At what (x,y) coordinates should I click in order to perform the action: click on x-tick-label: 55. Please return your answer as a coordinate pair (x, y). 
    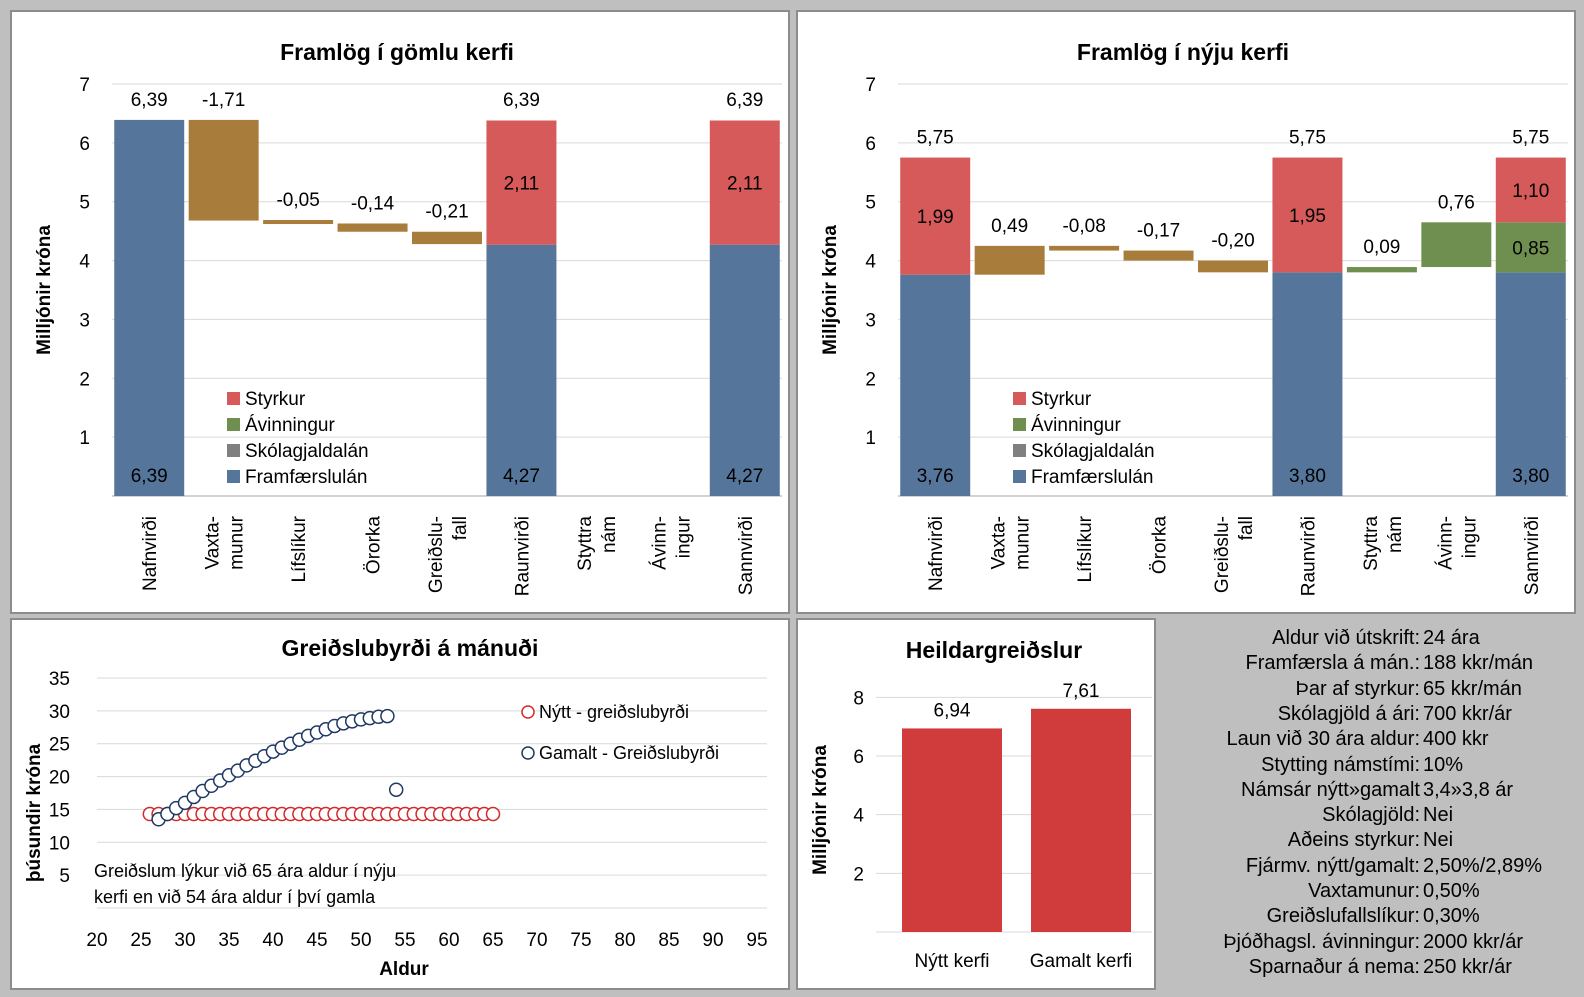
    Looking at the image, I should click on (404, 940).